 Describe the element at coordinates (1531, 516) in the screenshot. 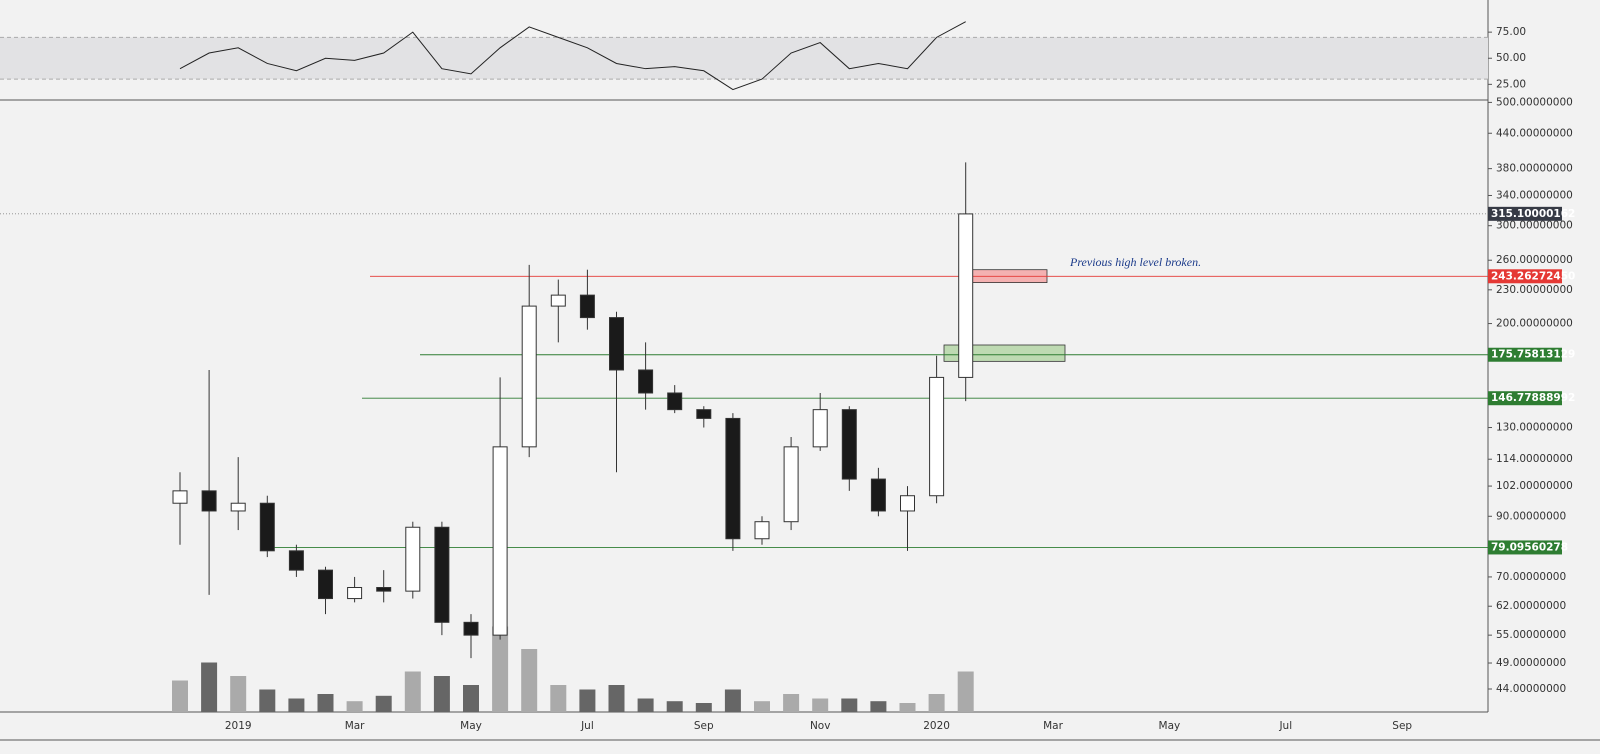

I see `y-tick-label: 90.00000000` at that location.